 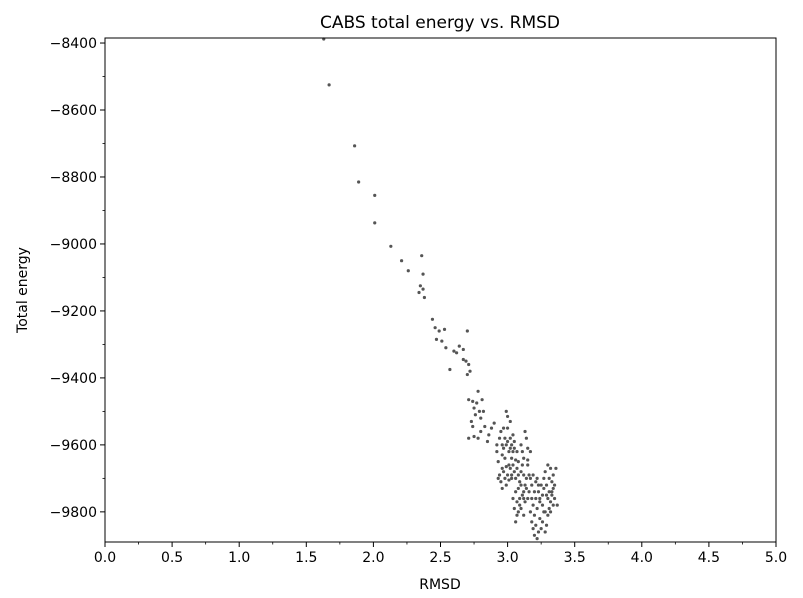 I want to click on y-tick-label: −9400, so click(x=73, y=379).